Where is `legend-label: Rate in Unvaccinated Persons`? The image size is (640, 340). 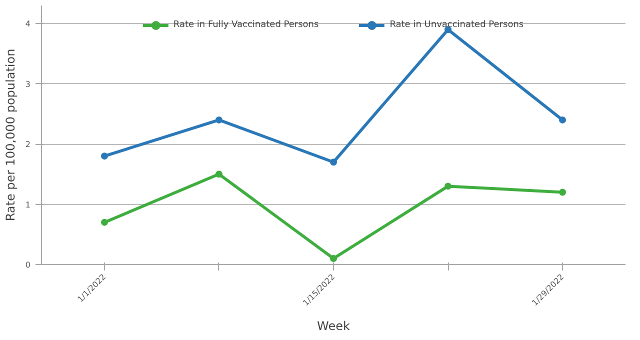 legend-label: Rate in Unvaccinated Persons is located at coordinates (457, 25).